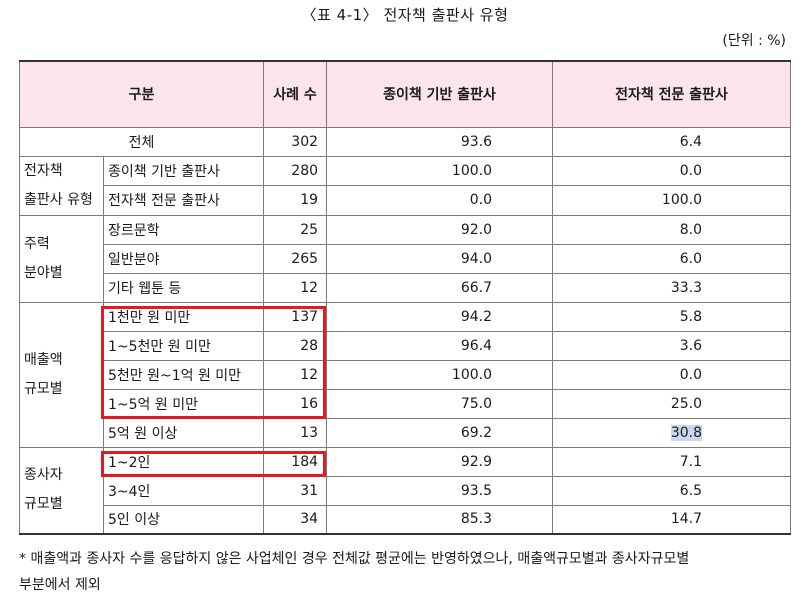  What do you see at coordinates (295, 403) in the screenshot?
I see `cases-cell: 16` at bounding box center [295, 403].